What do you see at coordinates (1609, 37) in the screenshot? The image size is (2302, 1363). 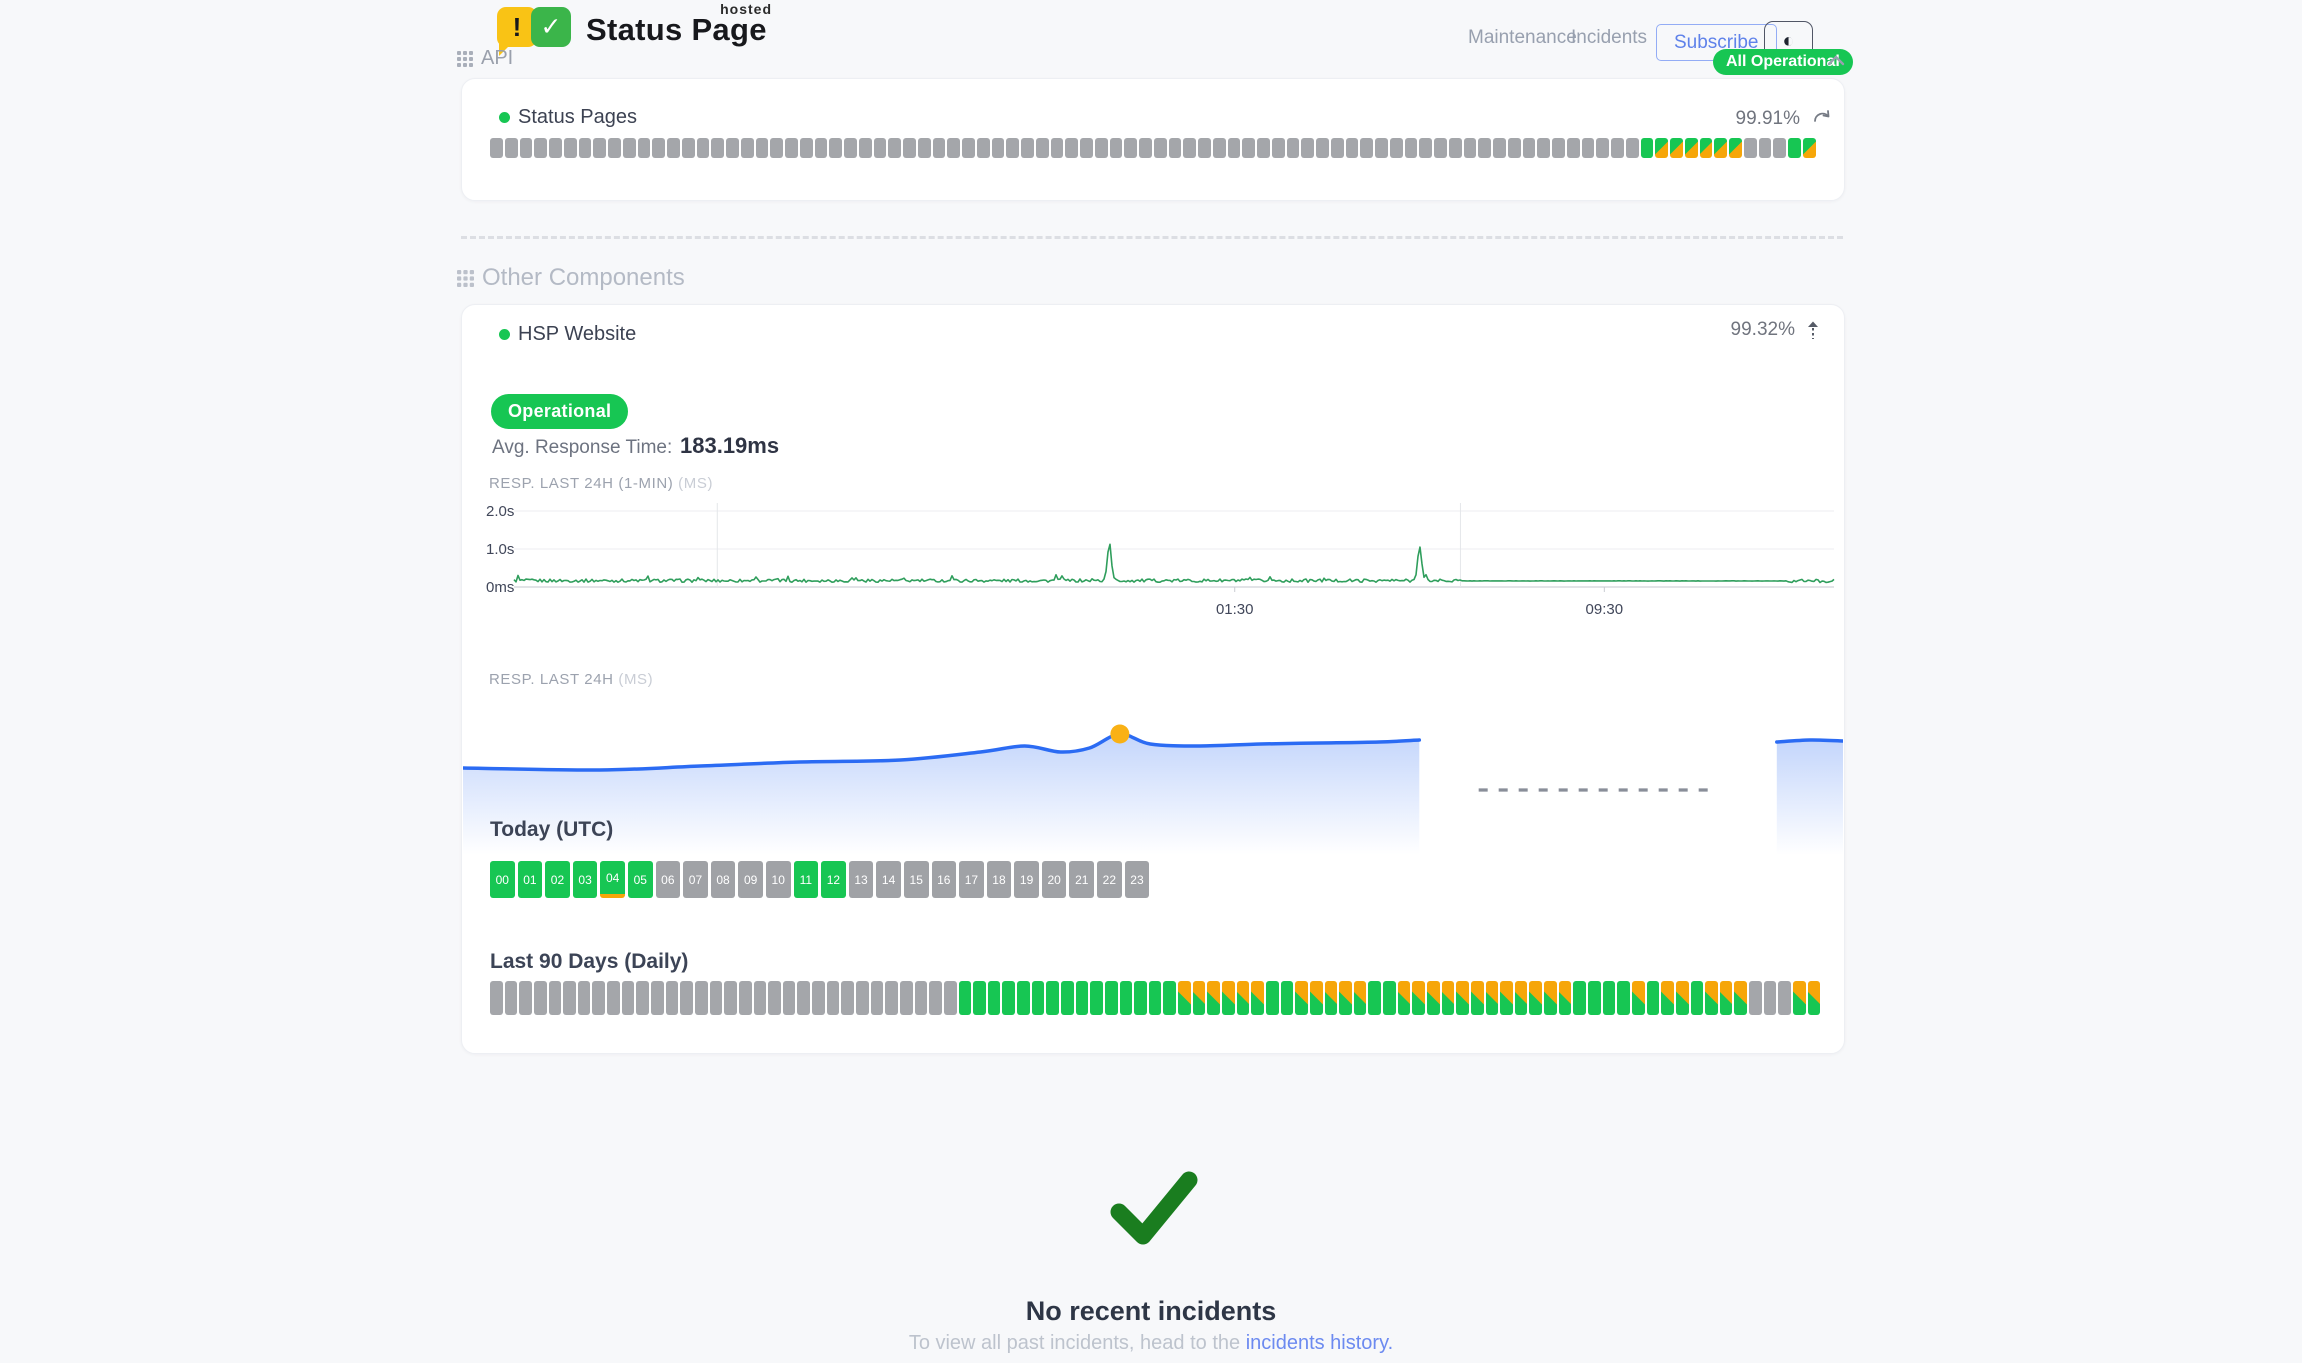 I see `nav-incidents: Incidents` at bounding box center [1609, 37].